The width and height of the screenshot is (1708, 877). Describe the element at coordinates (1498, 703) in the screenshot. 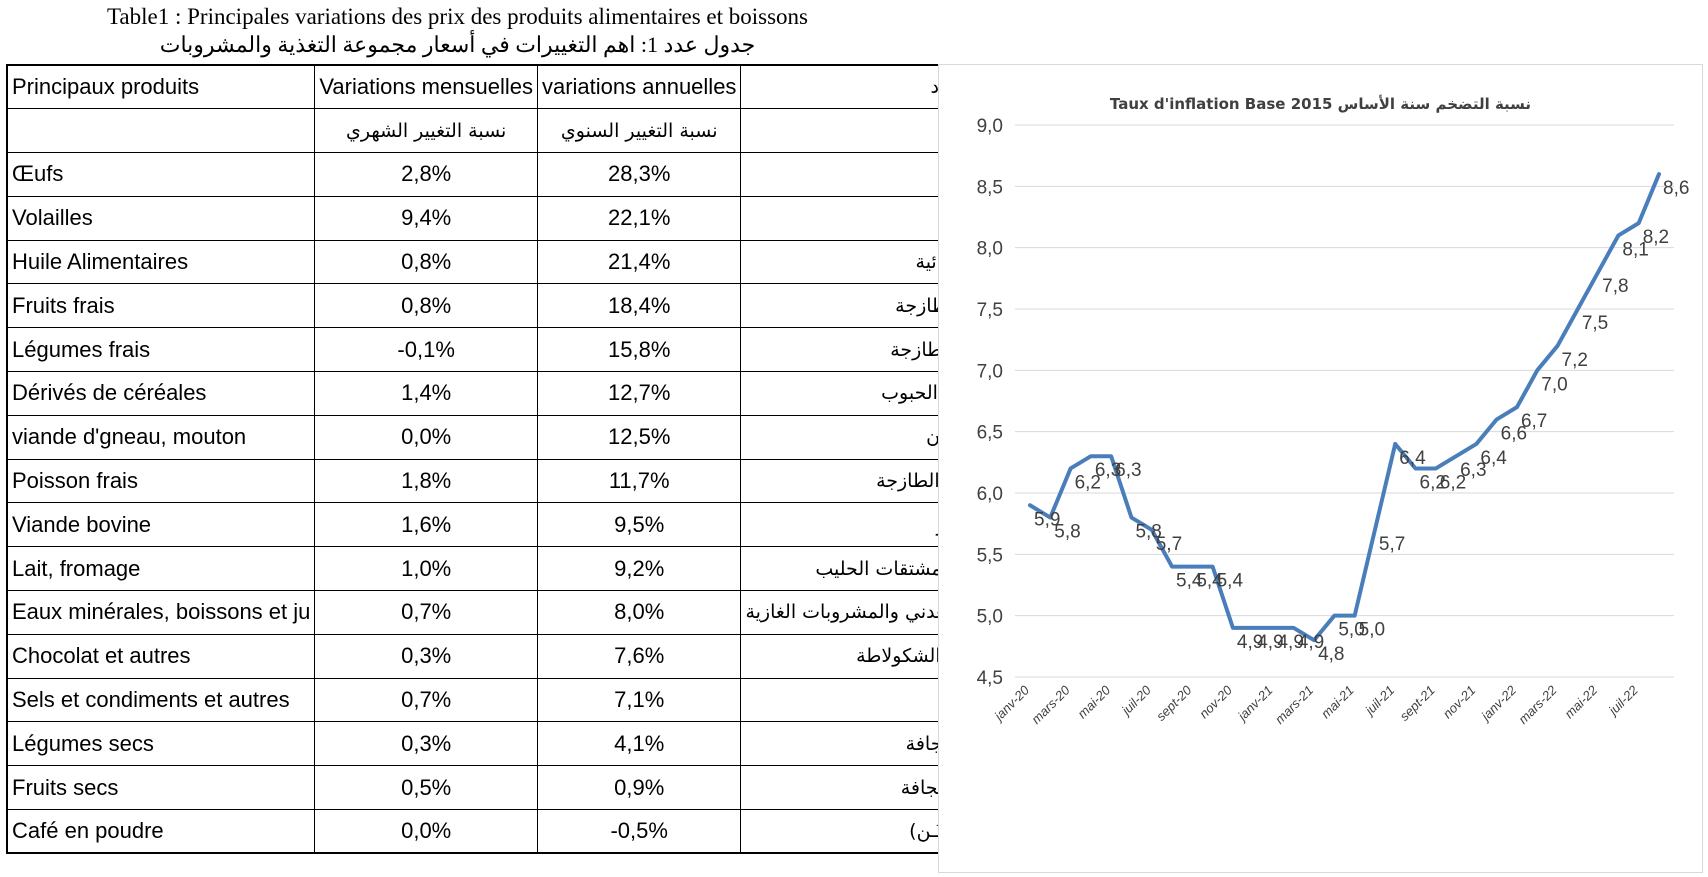

I see `x-tick-label: janv-22` at that location.